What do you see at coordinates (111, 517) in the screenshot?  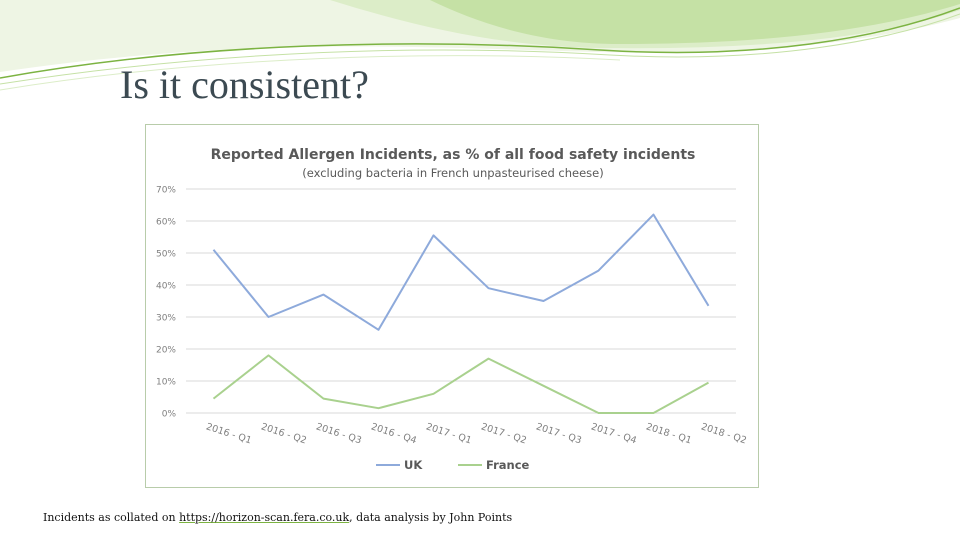 I see `footer-prefix: Incidents as collated on` at bounding box center [111, 517].